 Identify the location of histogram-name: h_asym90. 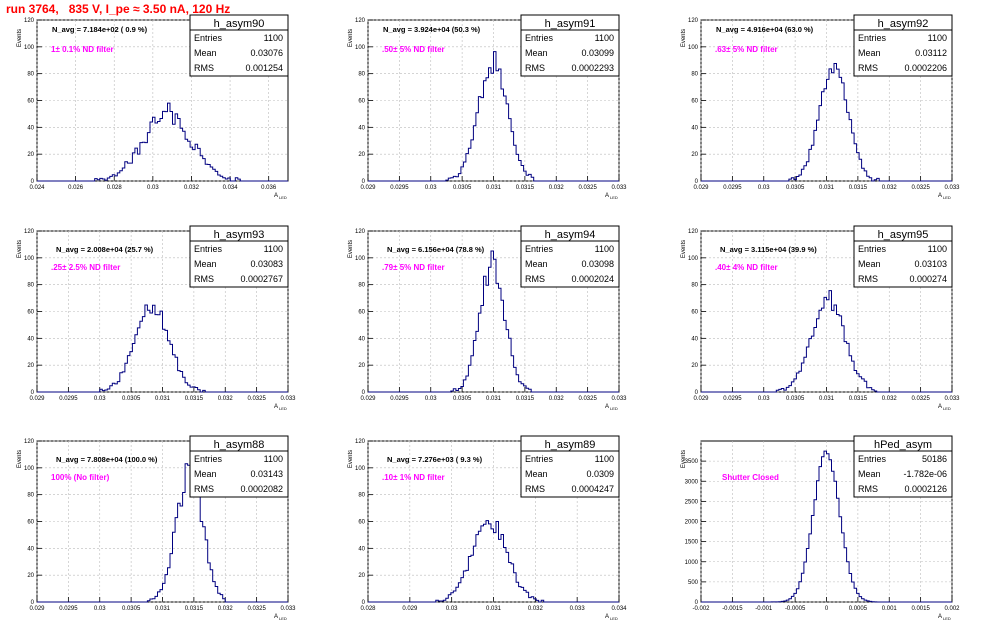
(239, 24).